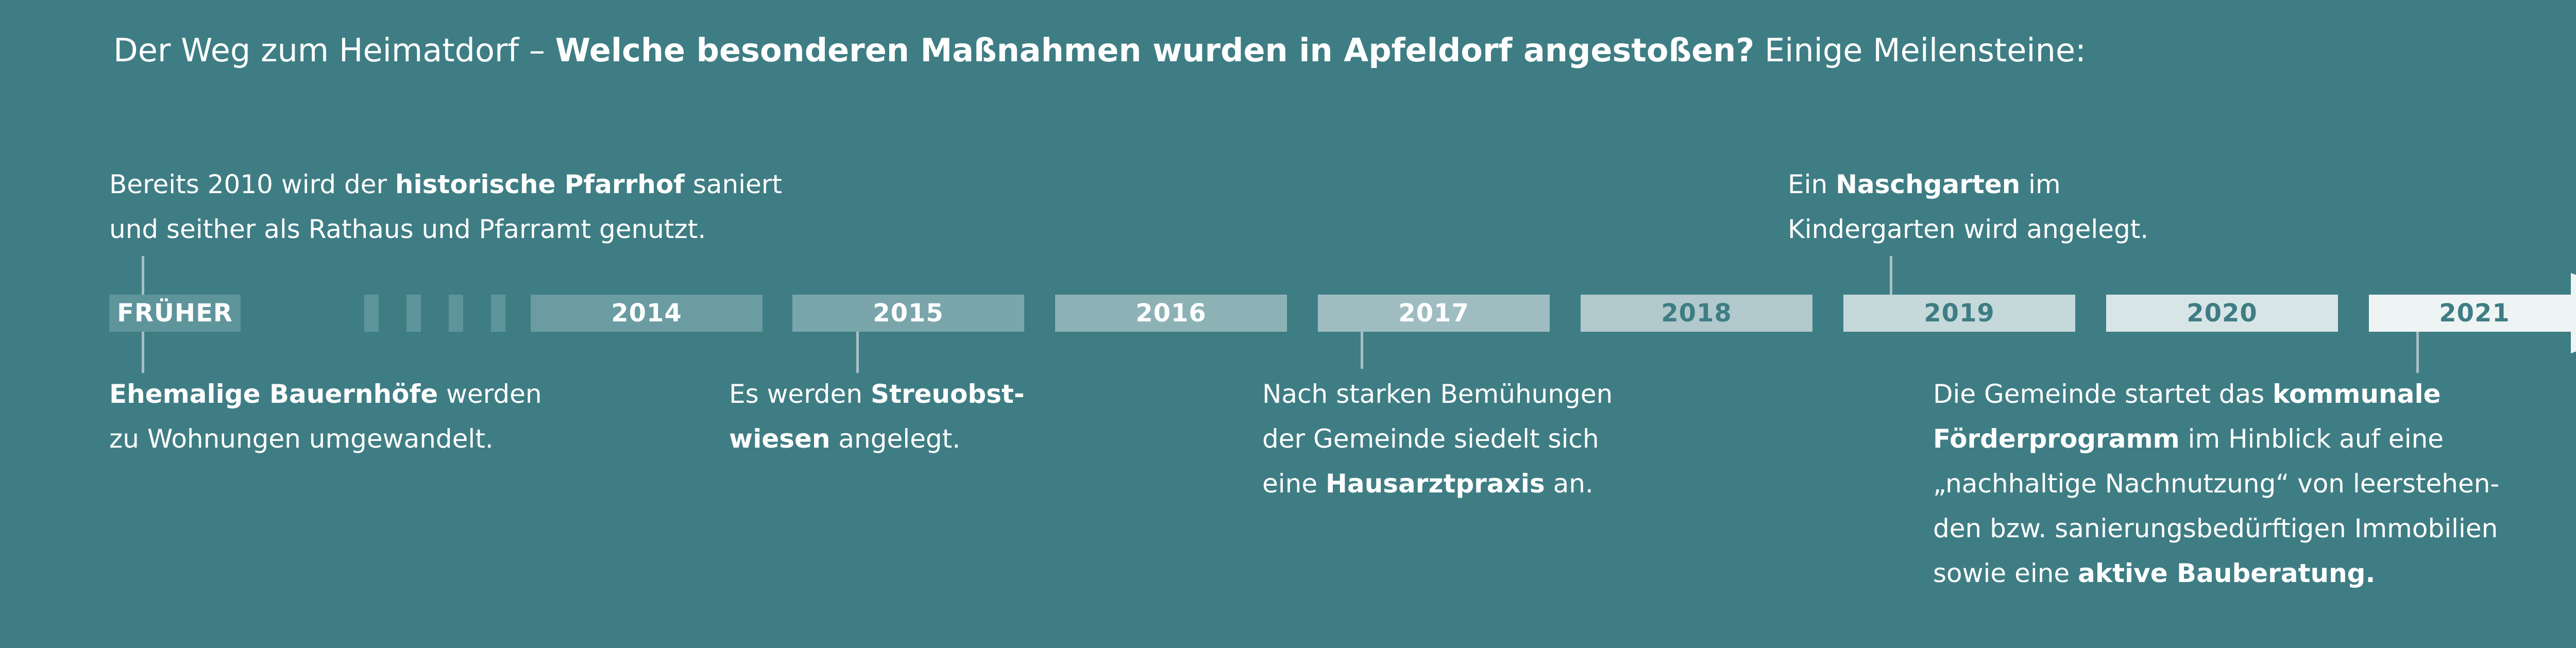 This screenshot has height=648, width=2576. I want to click on note-highlight: kommunale, so click(2357, 394).